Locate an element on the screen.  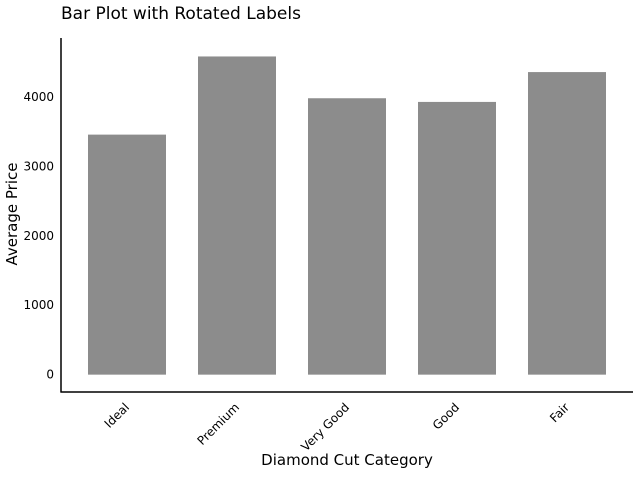
bar-fair is located at coordinates (567, 223).